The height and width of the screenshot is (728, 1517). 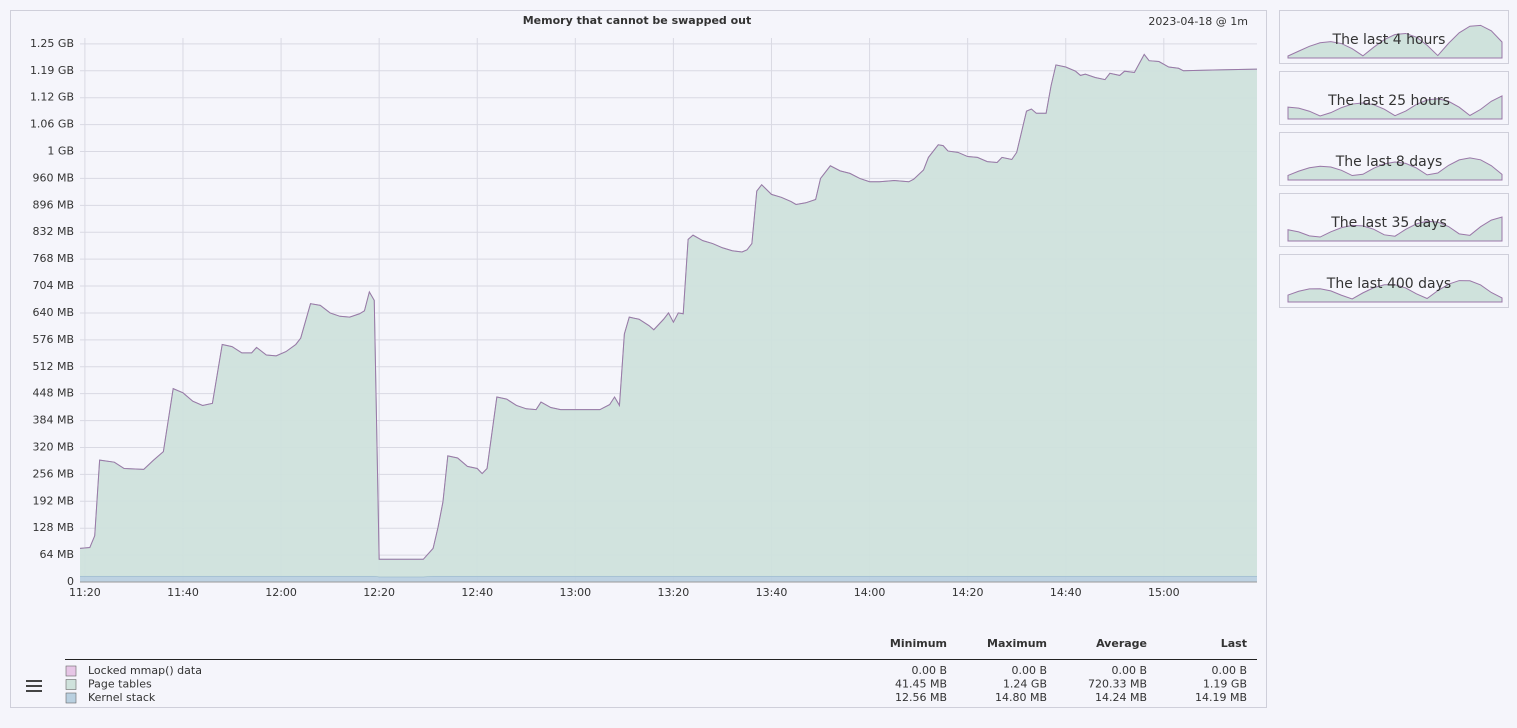 What do you see at coordinates (53, 258) in the screenshot?
I see `y-tick-label: 768 MB` at bounding box center [53, 258].